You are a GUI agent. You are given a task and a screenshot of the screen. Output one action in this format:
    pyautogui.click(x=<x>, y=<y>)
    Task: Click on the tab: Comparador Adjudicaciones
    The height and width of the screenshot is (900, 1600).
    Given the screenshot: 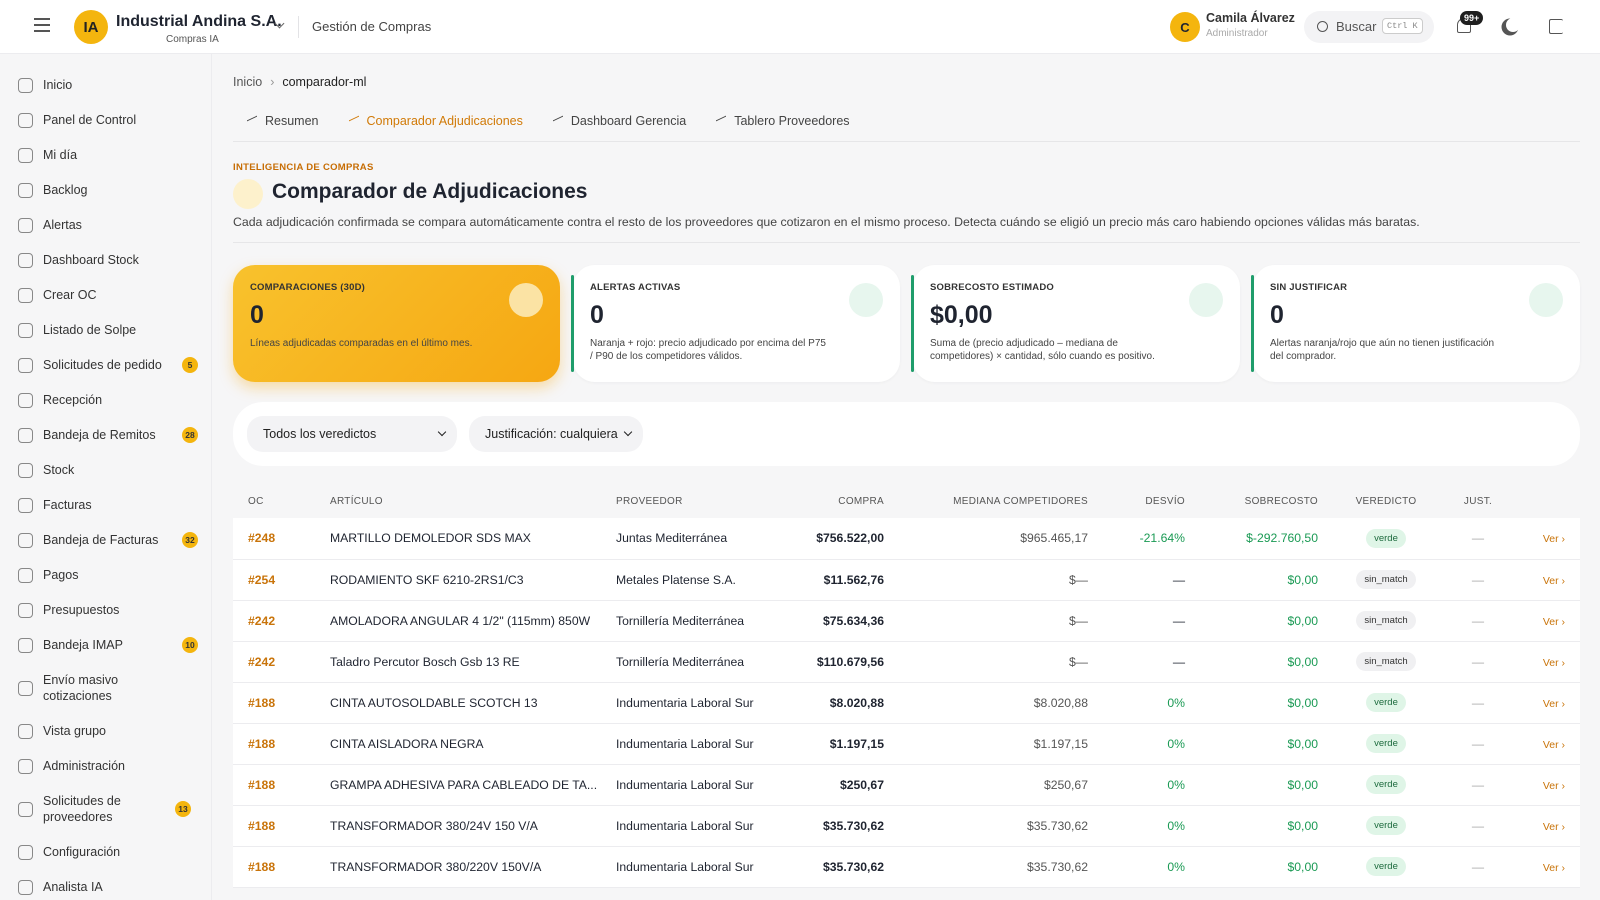 What is the action you would take?
    pyautogui.click(x=436, y=123)
    